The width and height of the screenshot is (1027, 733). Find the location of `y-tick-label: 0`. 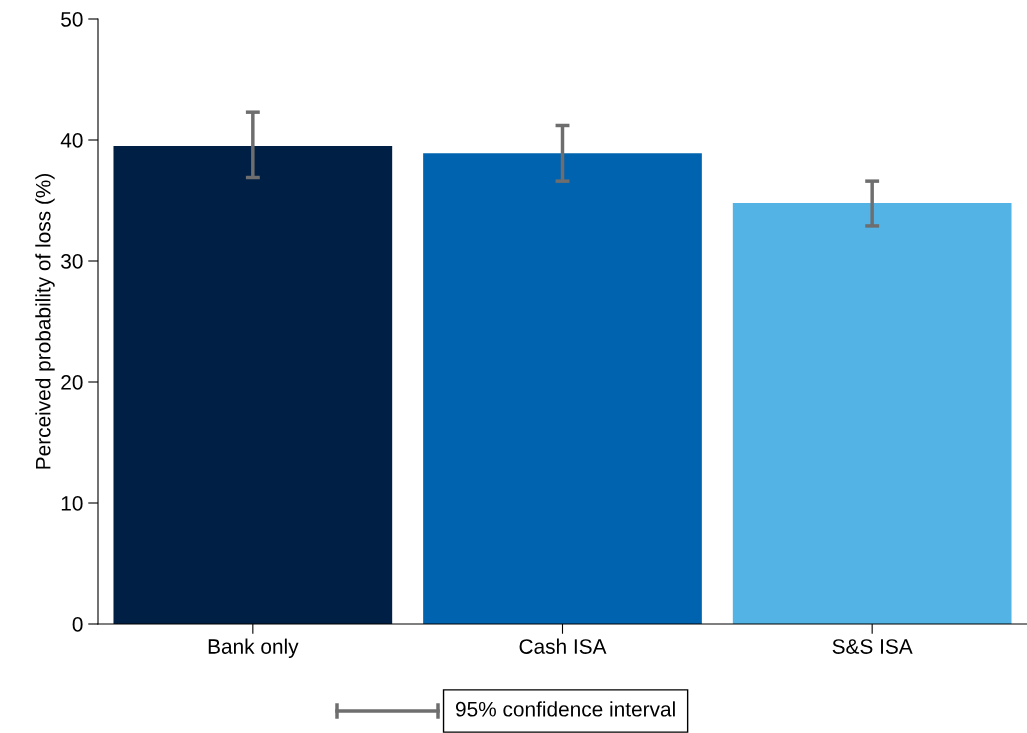

y-tick-label: 0 is located at coordinates (77, 624).